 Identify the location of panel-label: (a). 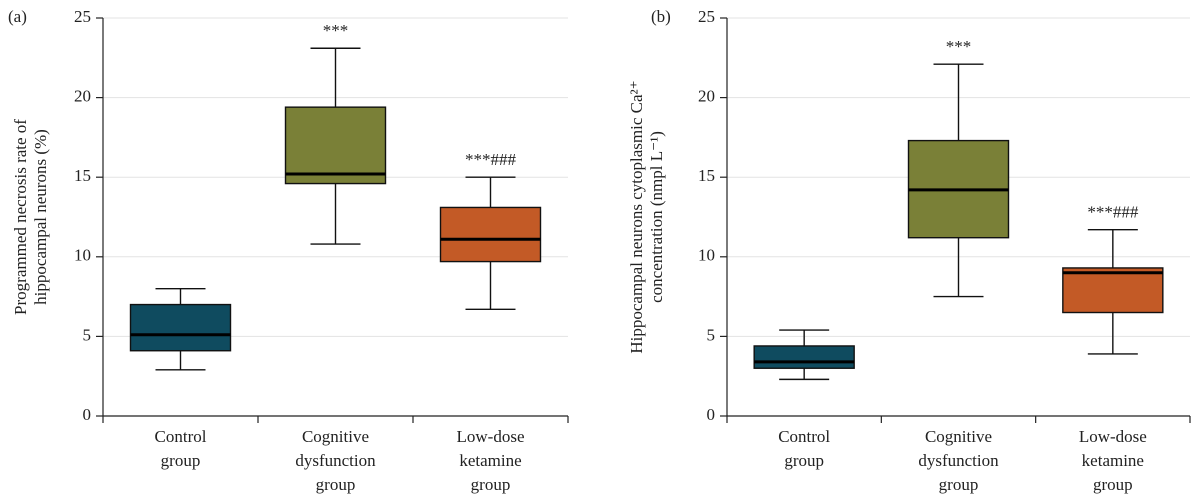
(17, 16).